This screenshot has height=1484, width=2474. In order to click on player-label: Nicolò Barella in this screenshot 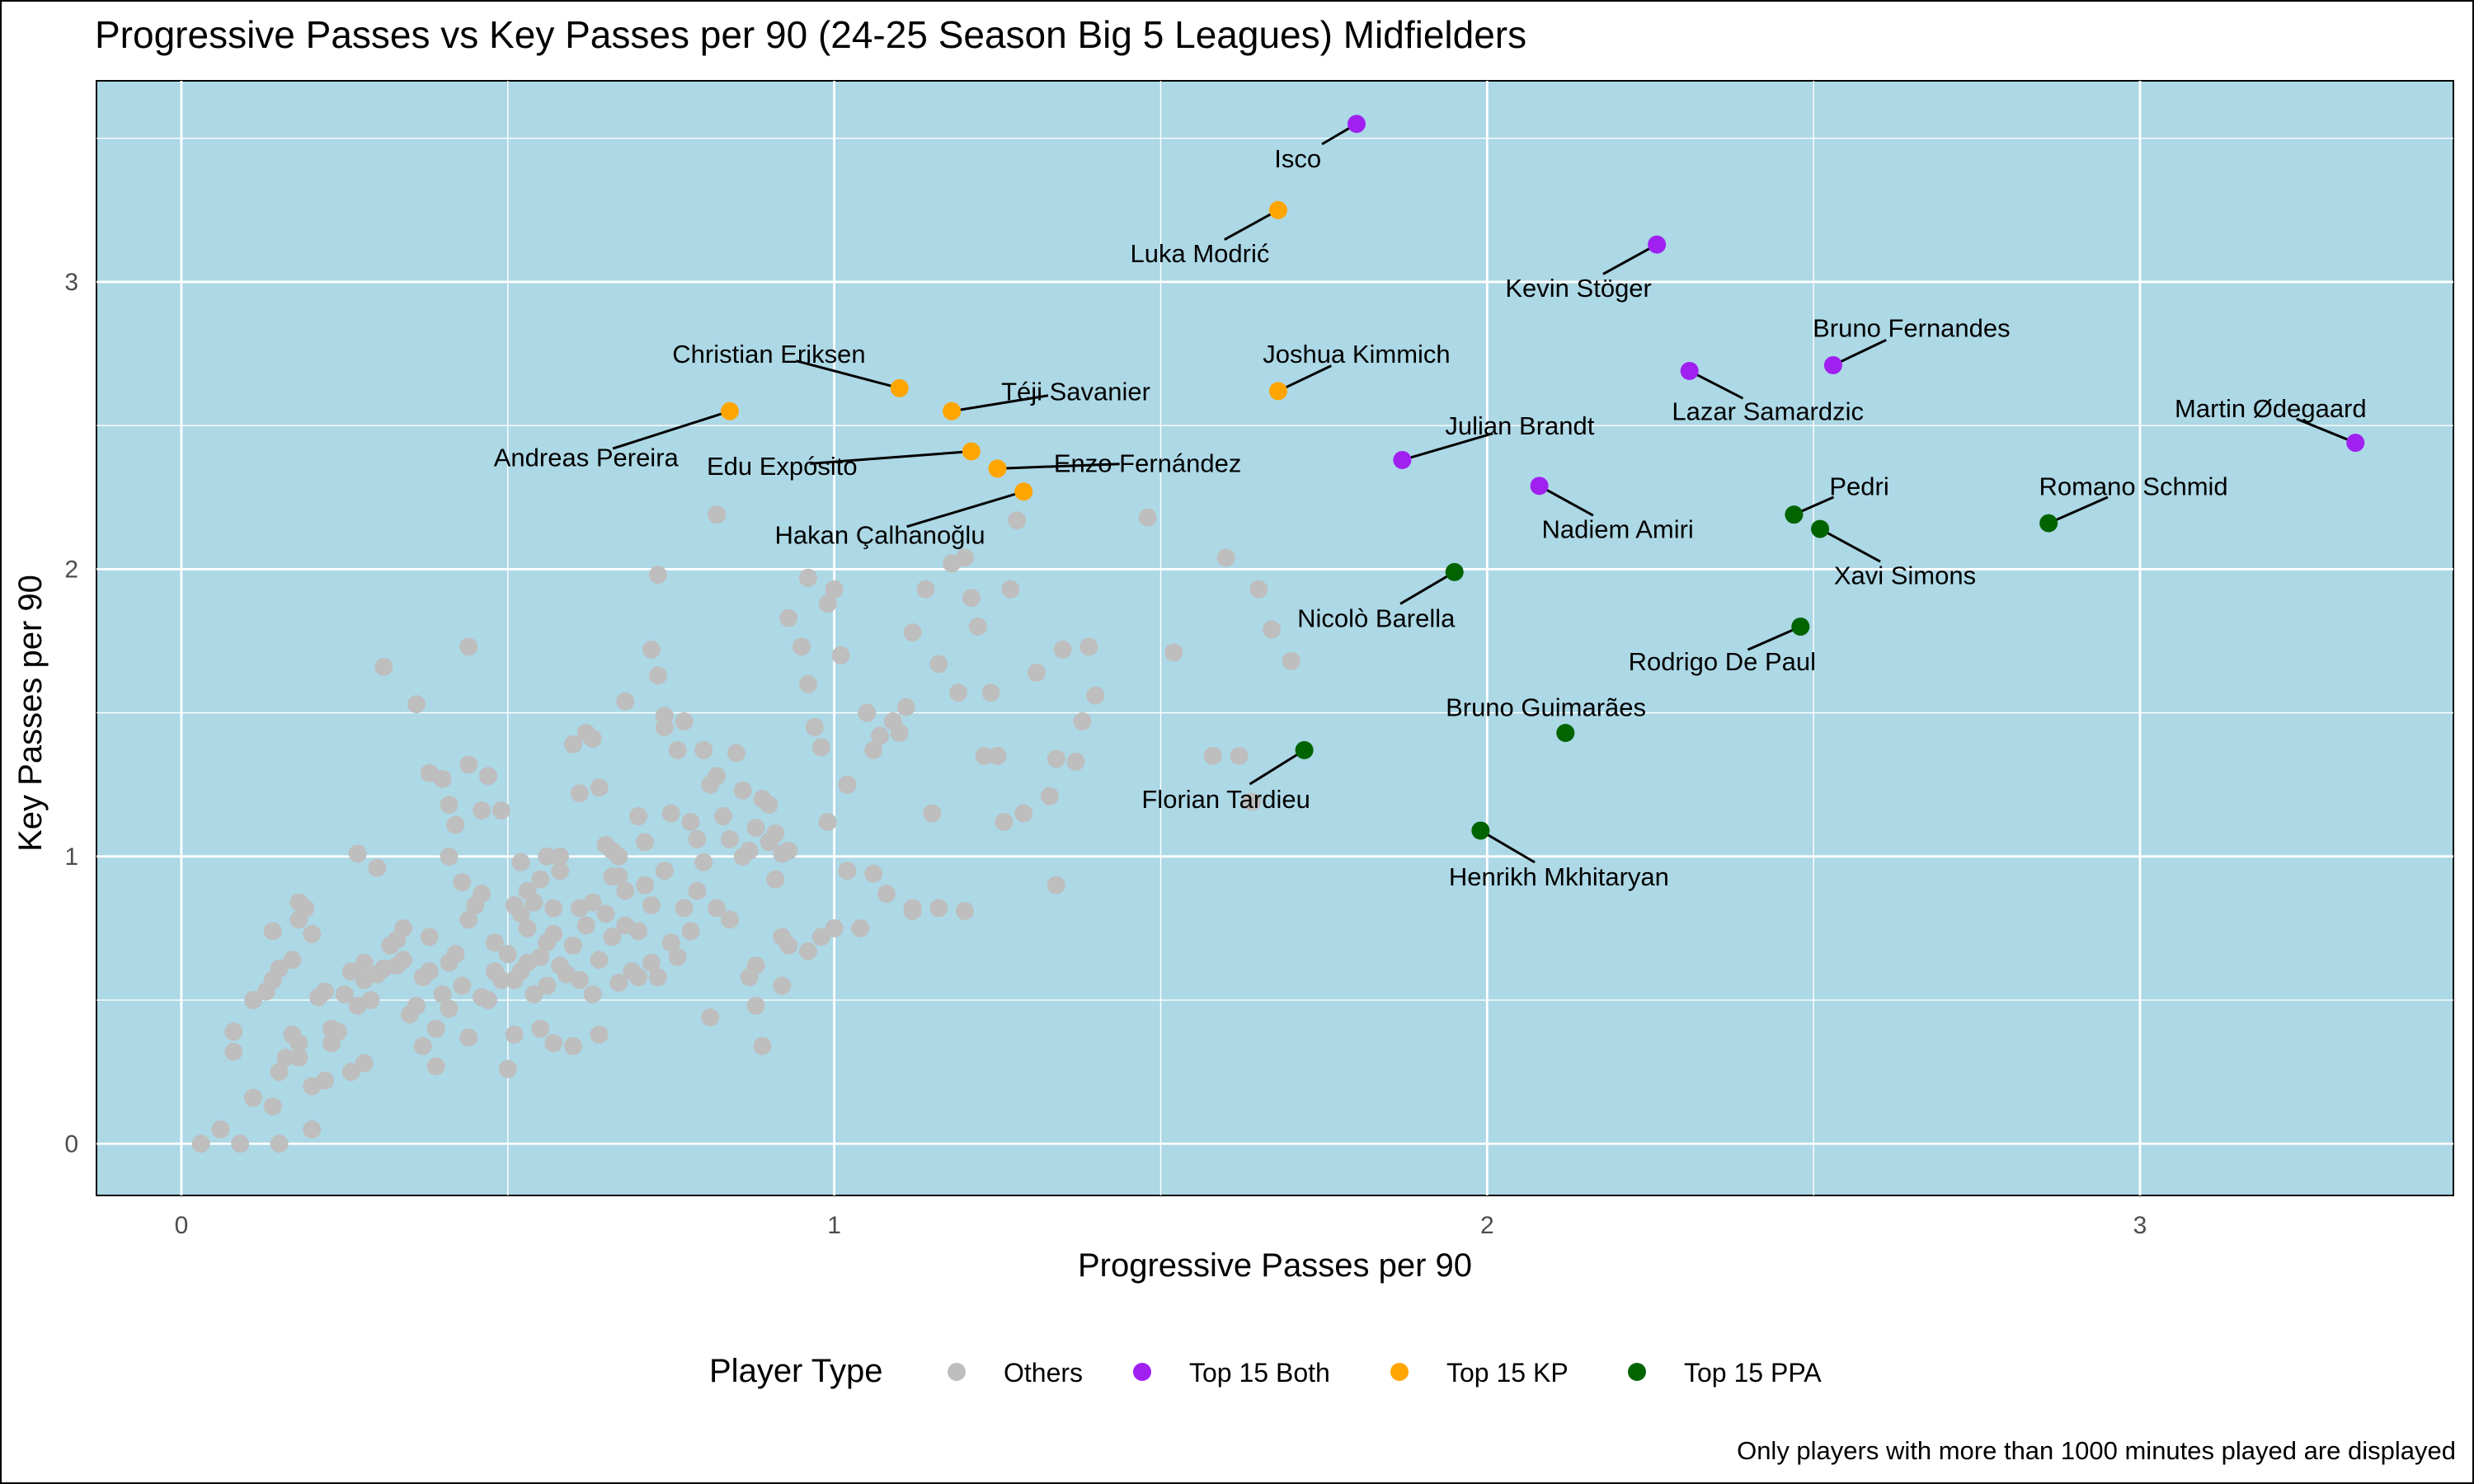, I will do `click(1376, 618)`.